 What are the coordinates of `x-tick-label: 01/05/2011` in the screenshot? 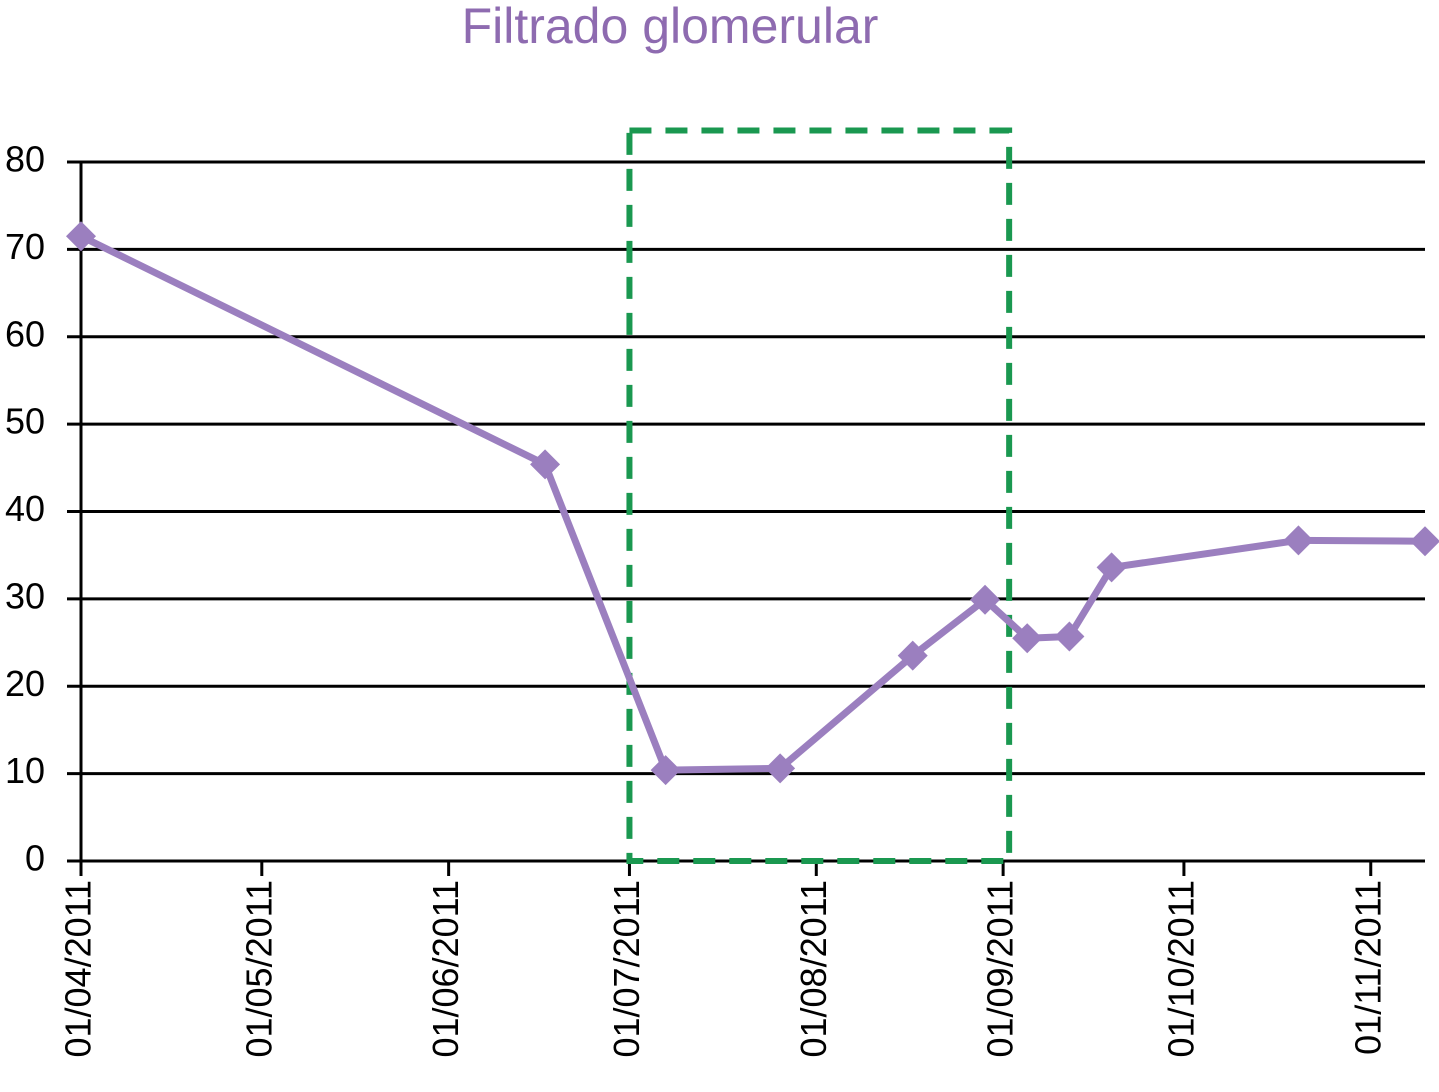 It's located at (258, 969).